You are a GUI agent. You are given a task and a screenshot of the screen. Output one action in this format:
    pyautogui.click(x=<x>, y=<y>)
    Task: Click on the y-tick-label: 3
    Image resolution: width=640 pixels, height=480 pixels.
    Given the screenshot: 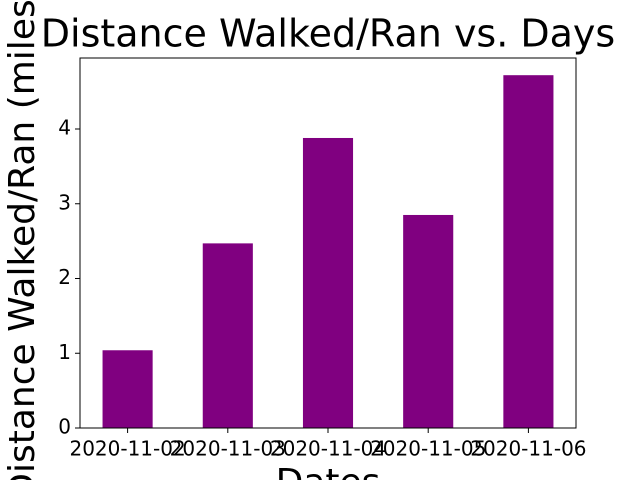 What is the action you would take?
    pyautogui.click(x=64, y=202)
    